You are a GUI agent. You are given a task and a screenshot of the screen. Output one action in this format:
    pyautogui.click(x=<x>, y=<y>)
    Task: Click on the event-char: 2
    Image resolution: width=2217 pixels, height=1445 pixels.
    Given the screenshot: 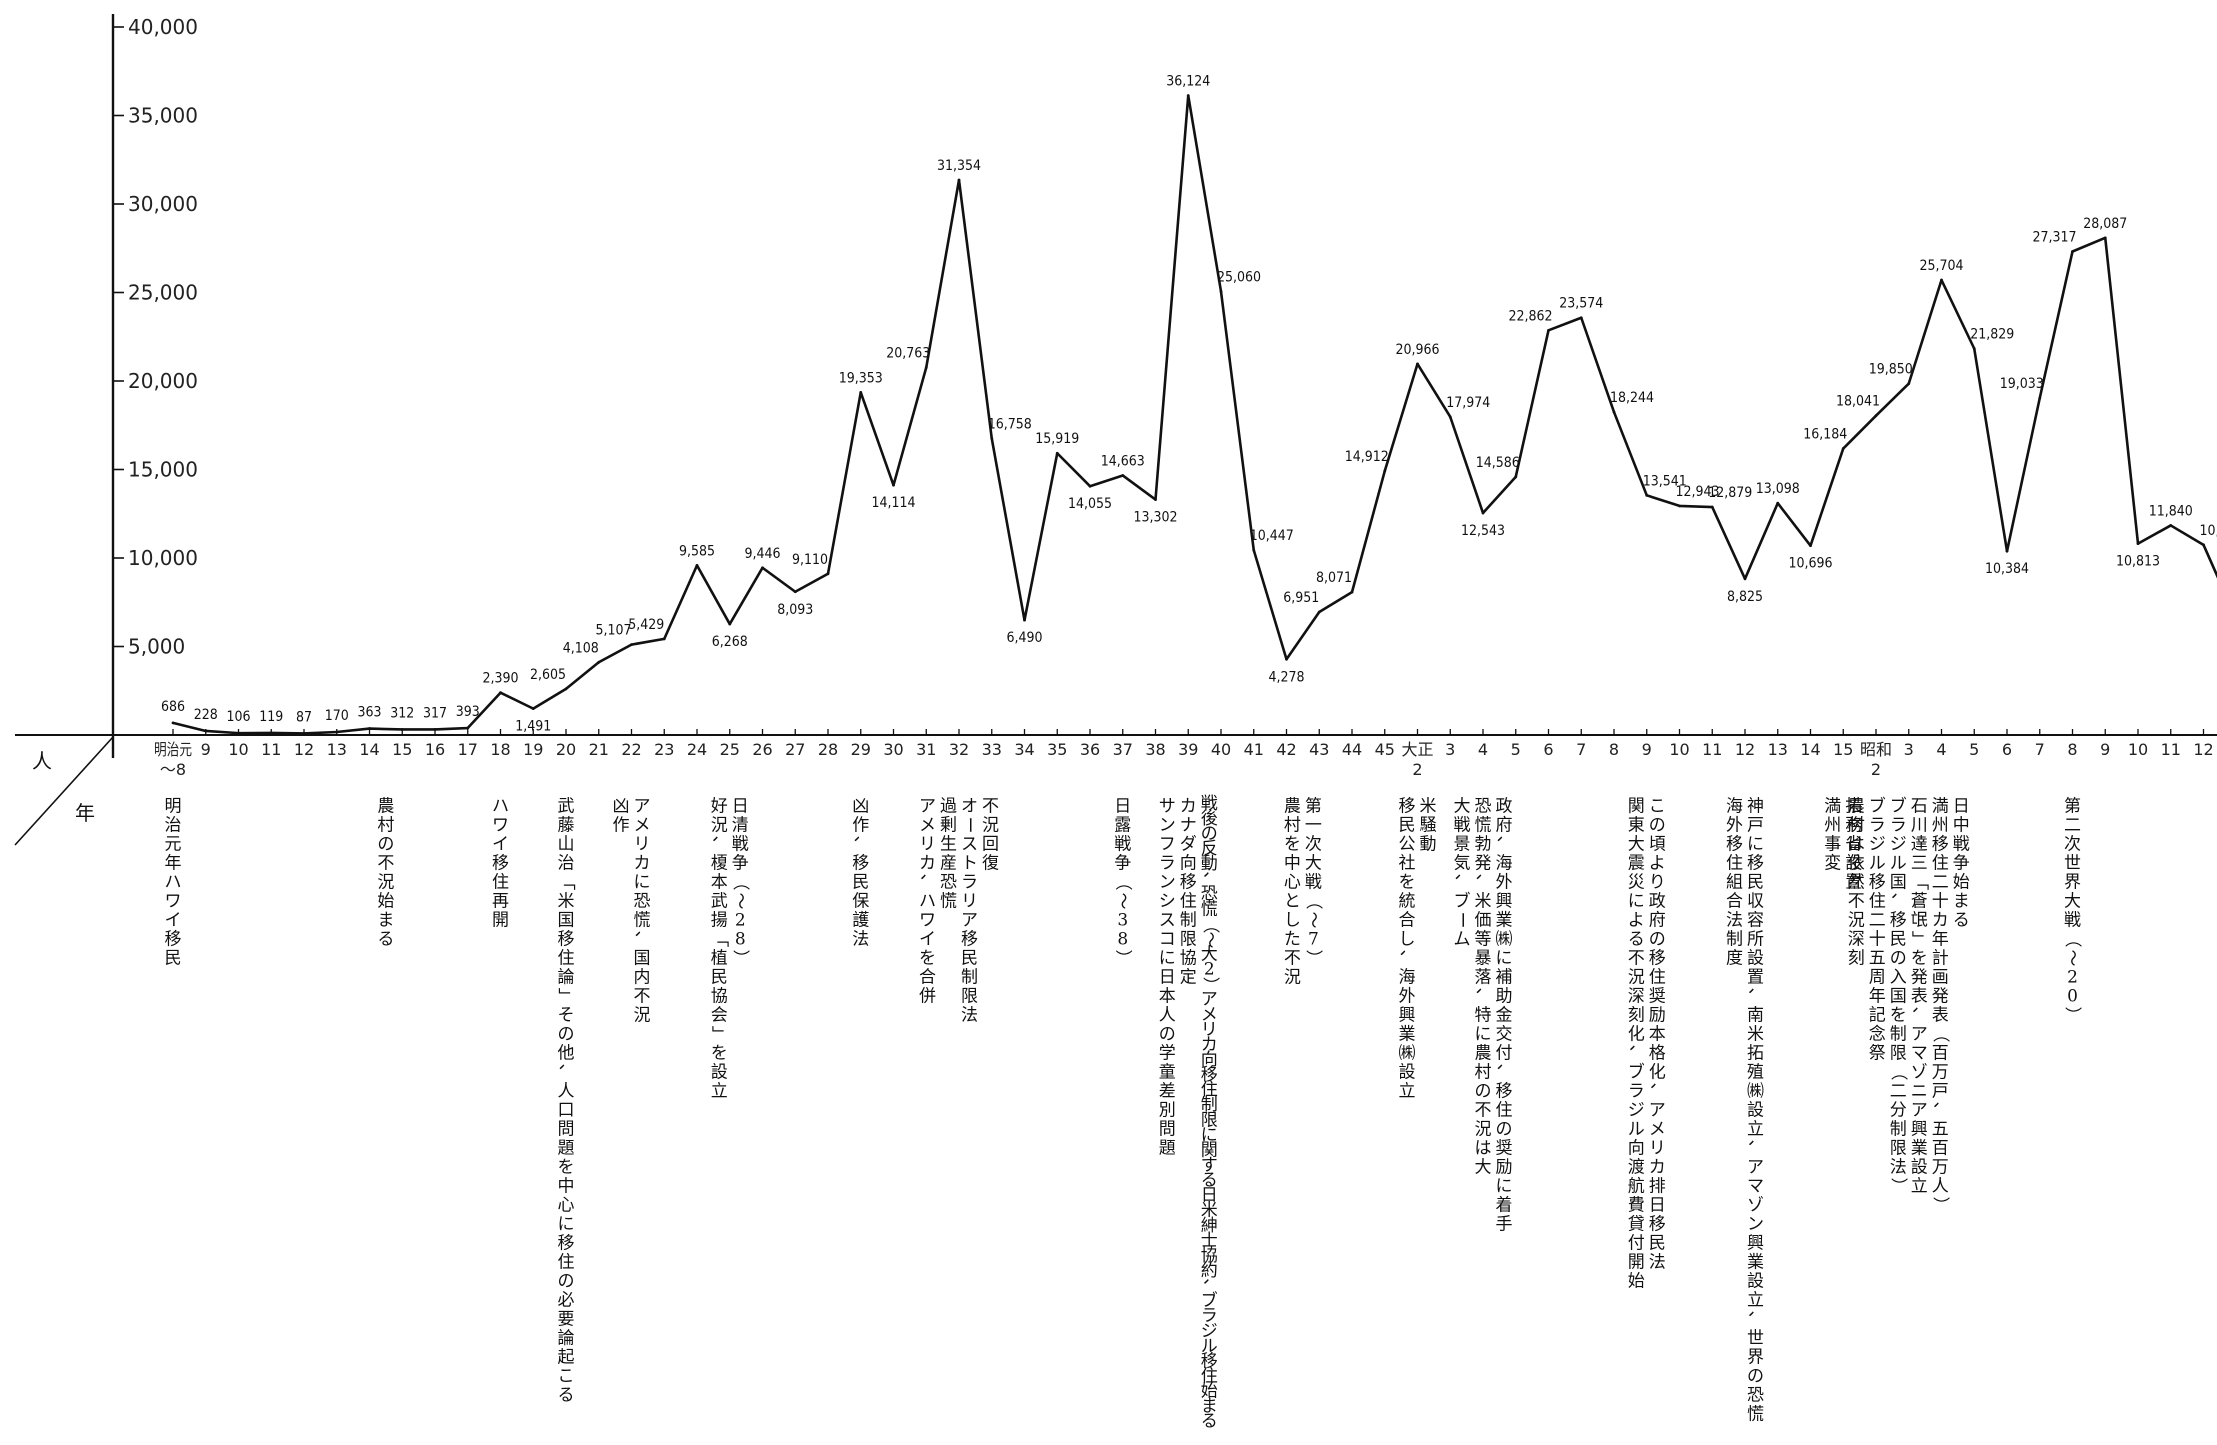 What is the action you would take?
    pyautogui.click(x=740, y=920)
    